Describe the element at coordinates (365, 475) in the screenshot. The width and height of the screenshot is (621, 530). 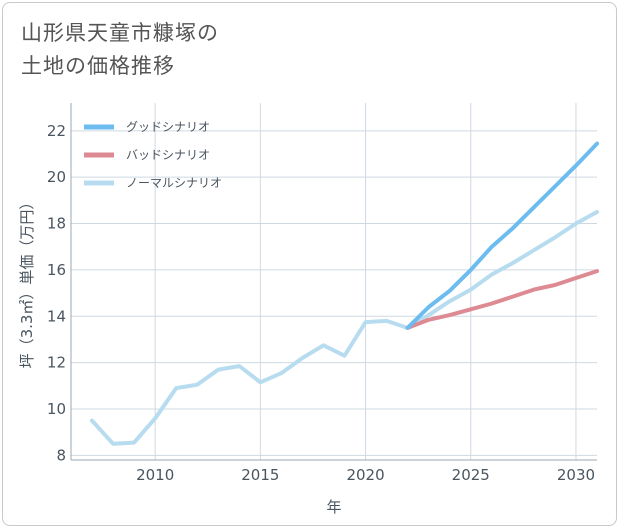
I see `x-tick-label: 2020` at that location.